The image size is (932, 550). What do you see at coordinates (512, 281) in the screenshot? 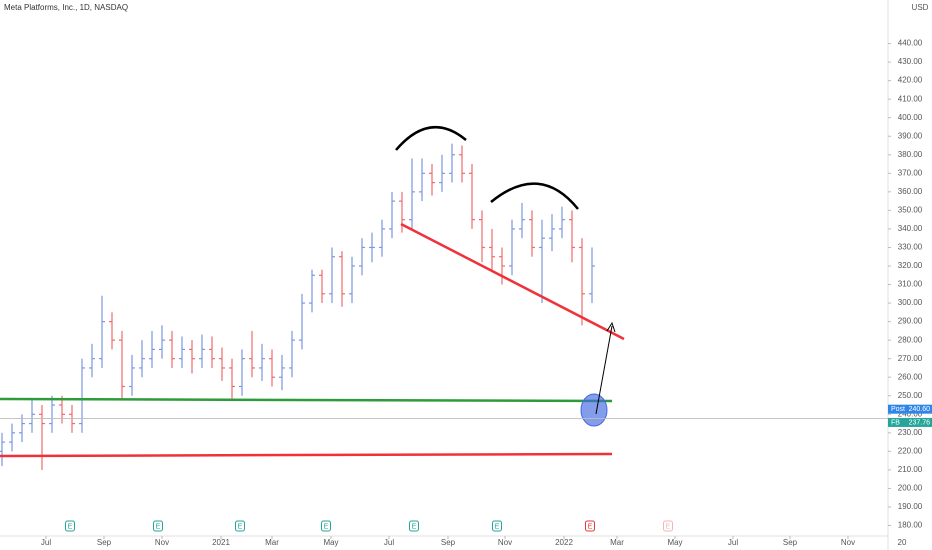
I see `neckline` at bounding box center [512, 281].